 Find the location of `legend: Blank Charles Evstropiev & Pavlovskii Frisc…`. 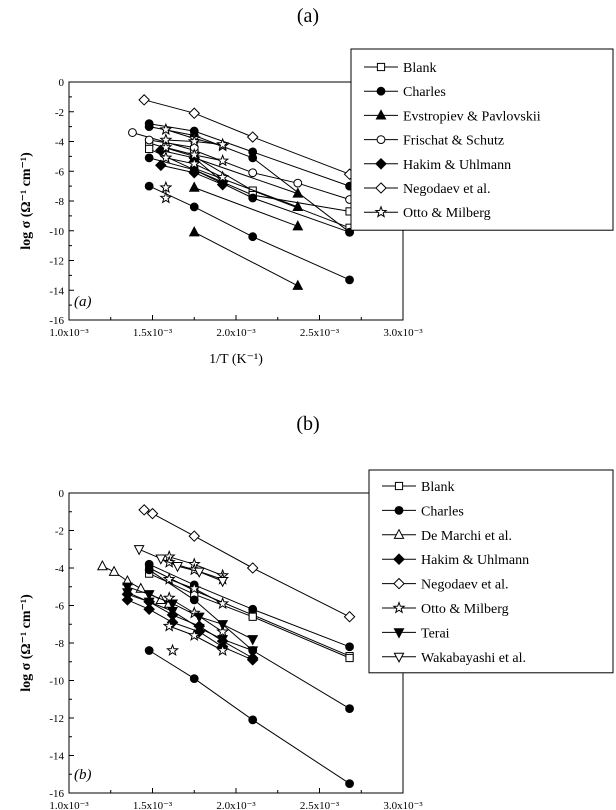

legend: Blank Charles Evstropiev & Pavlovskii Frisc… is located at coordinates (482, 139).